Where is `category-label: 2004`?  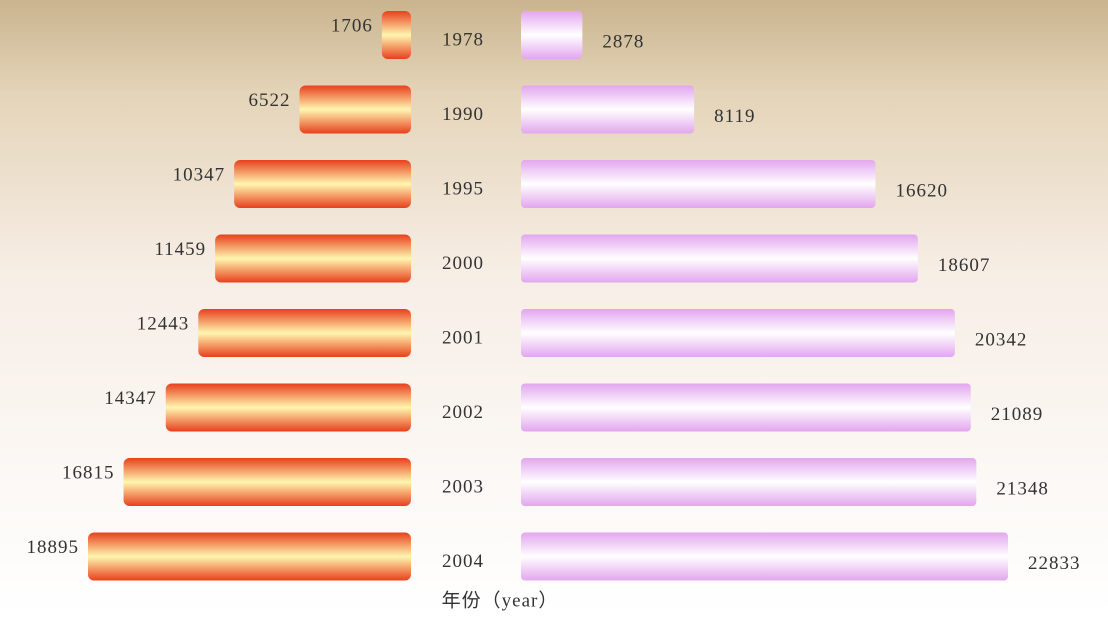
category-label: 2004 is located at coordinates (463, 561).